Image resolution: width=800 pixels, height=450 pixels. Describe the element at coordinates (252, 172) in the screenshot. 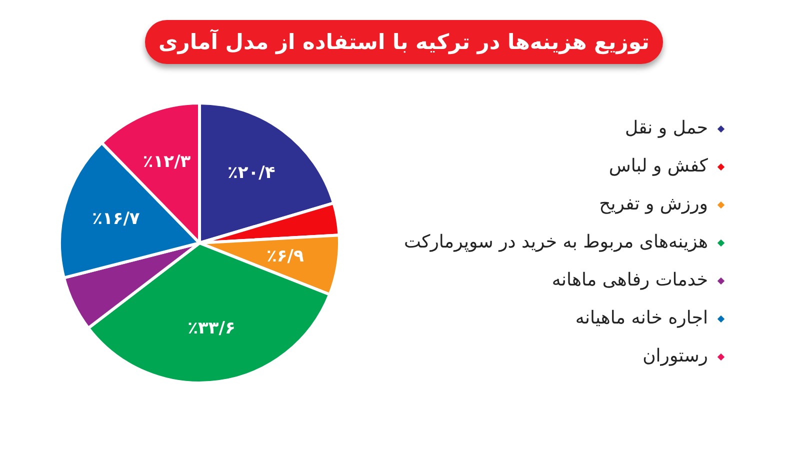

I see `data-label: ٪۲۰/۴` at that location.